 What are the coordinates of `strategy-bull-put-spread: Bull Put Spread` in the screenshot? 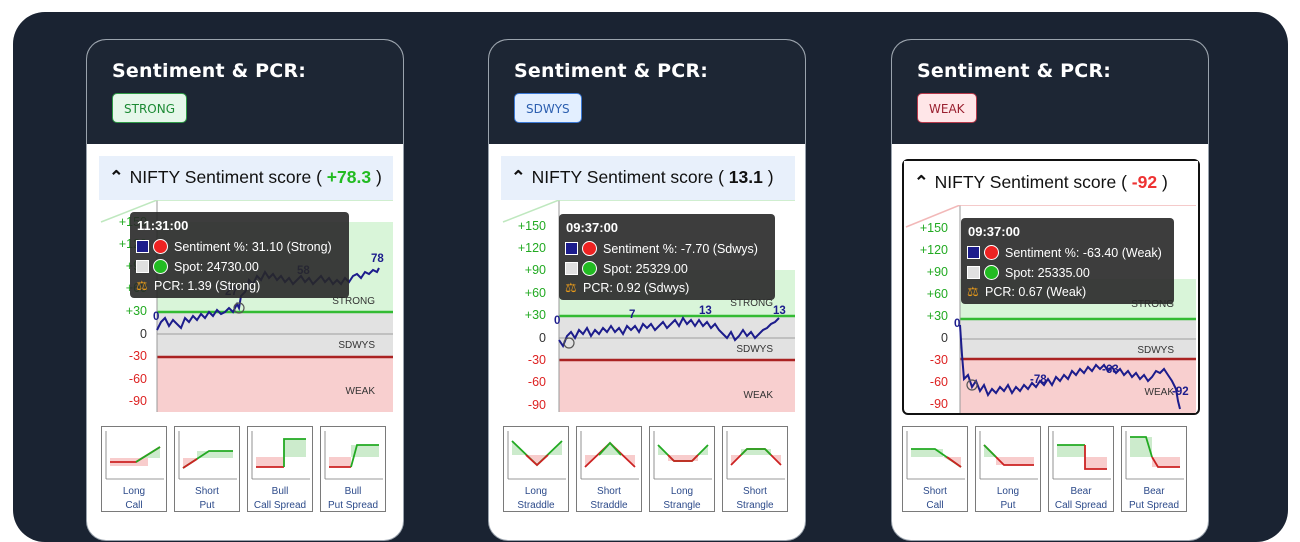 It's located at (353, 469).